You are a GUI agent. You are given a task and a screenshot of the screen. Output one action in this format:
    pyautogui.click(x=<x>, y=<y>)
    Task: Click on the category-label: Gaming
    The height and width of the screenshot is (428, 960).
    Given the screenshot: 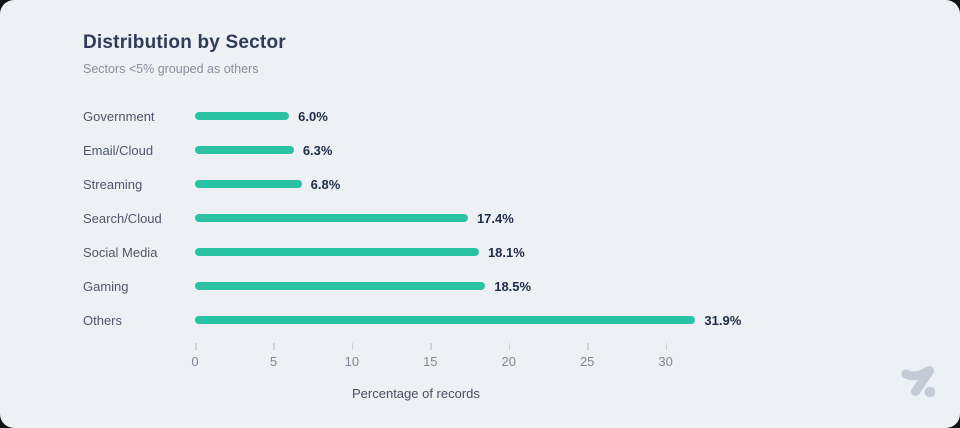 What is the action you would take?
    pyautogui.click(x=106, y=286)
    